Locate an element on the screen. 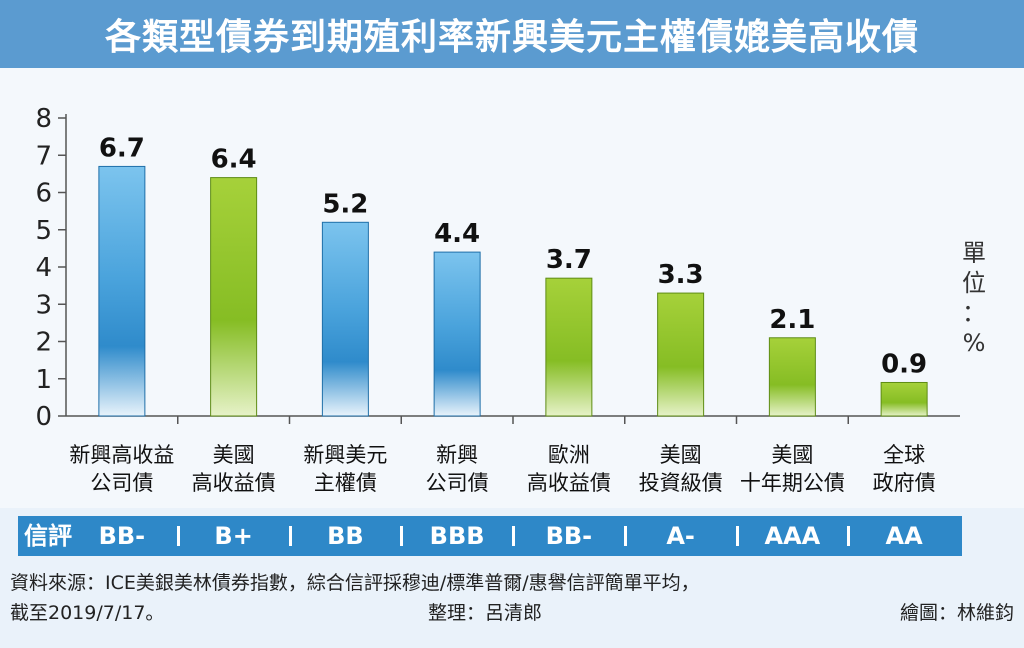 The width and height of the screenshot is (1024, 648). rating-value: AA is located at coordinates (904, 536).